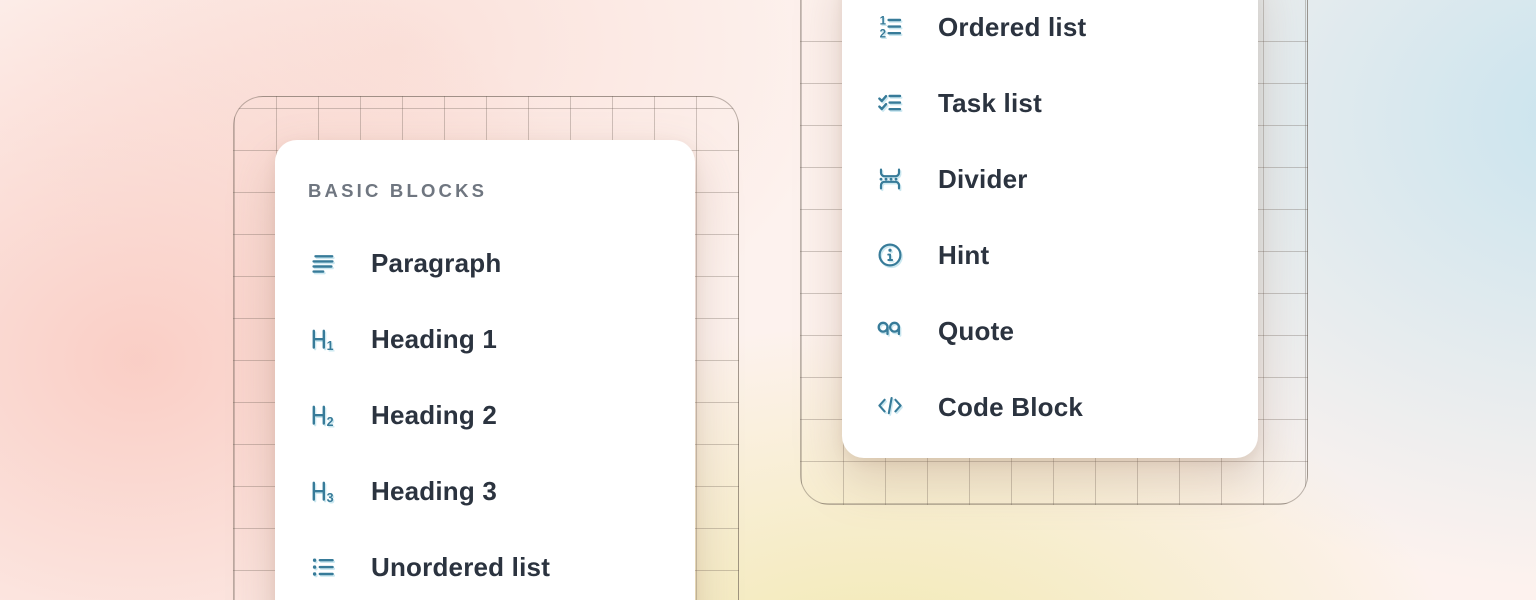 The width and height of the screenshot is (1536, 600). What do you see at coordinates (1012, 26) in the screenshot?
I see `menu-item-label: Ordered list` at bounding box center [1012, 26].